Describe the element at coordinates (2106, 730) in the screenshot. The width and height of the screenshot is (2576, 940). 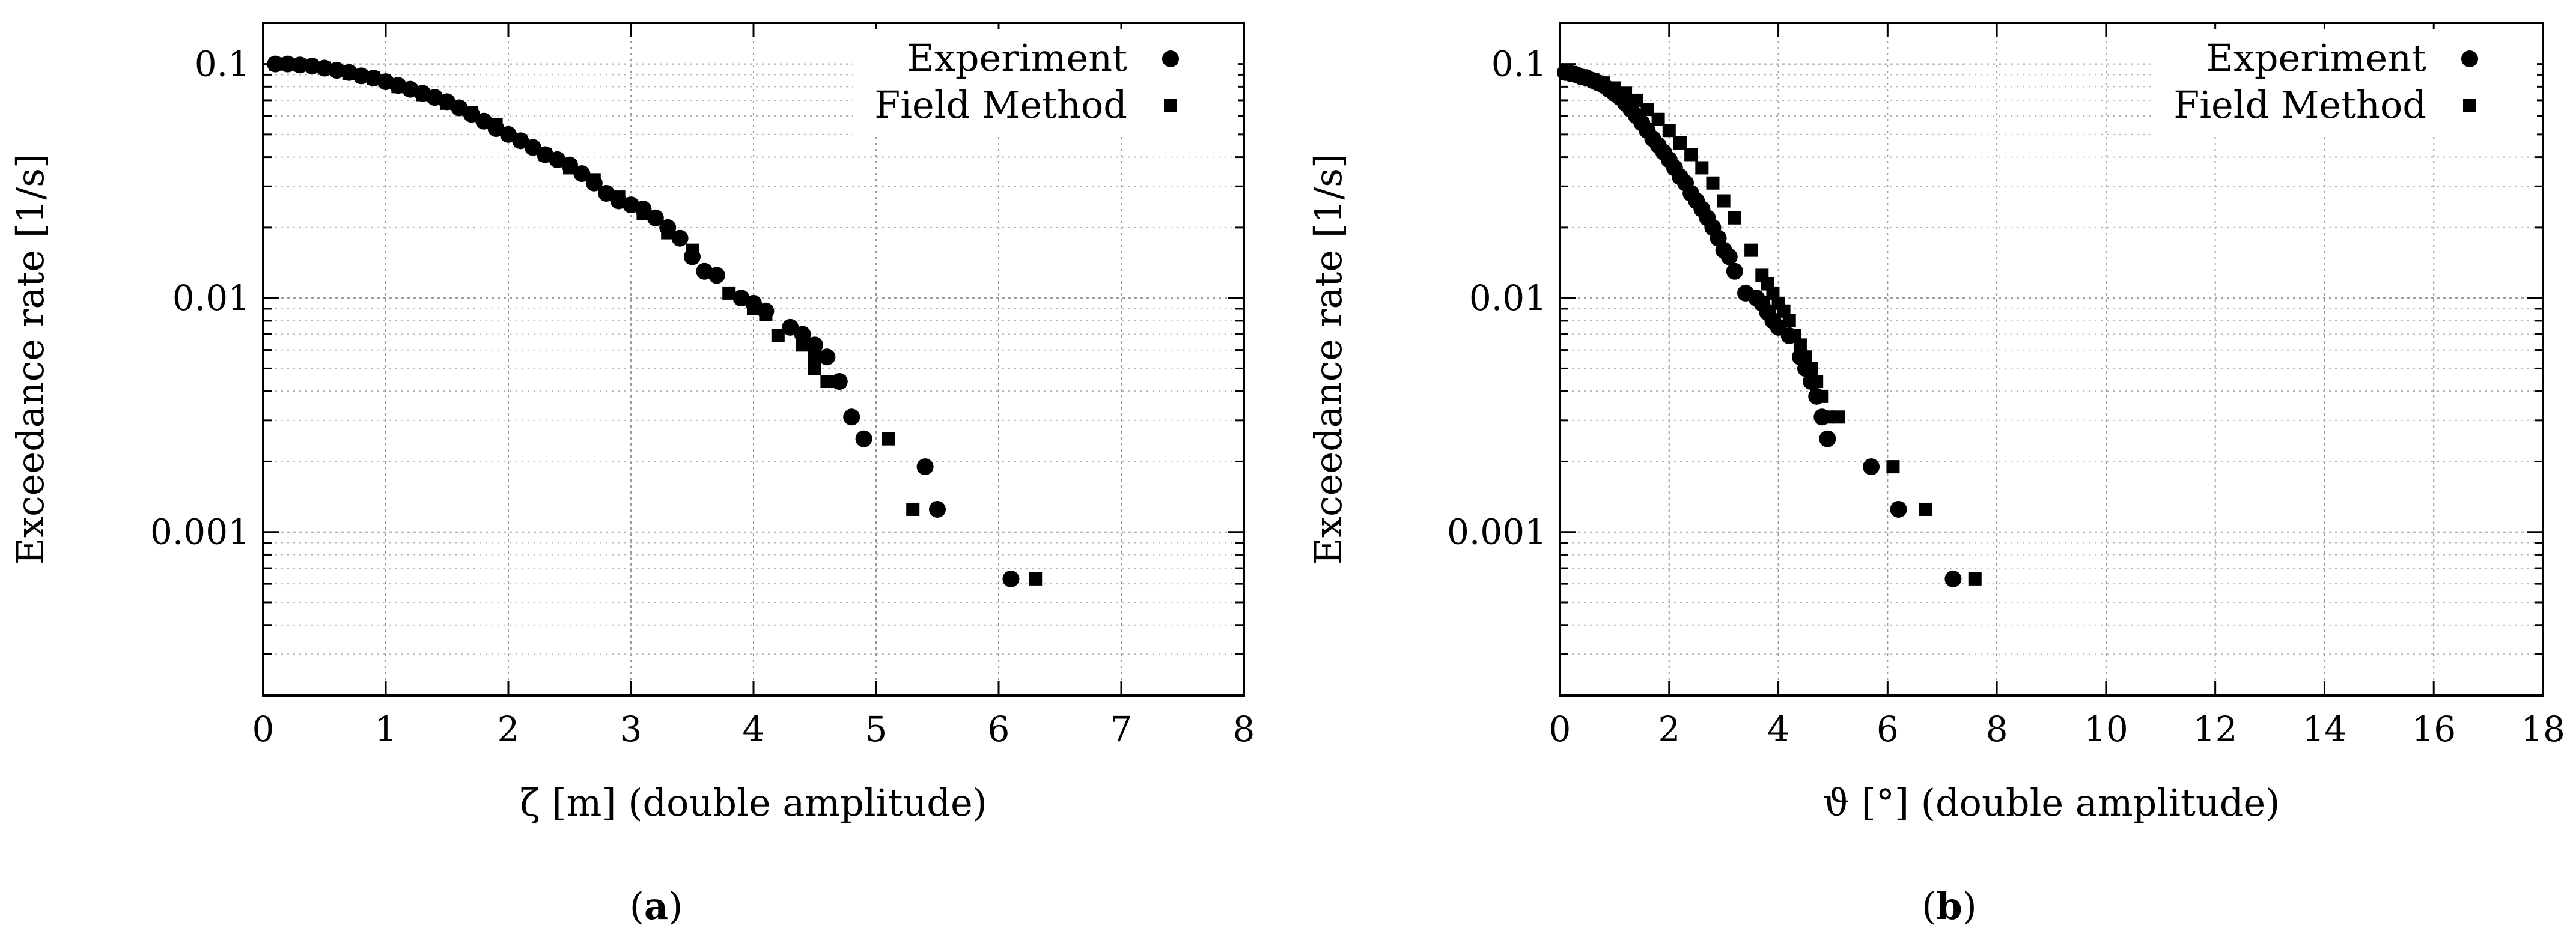
I see `x-tick-label: 10` at that location.